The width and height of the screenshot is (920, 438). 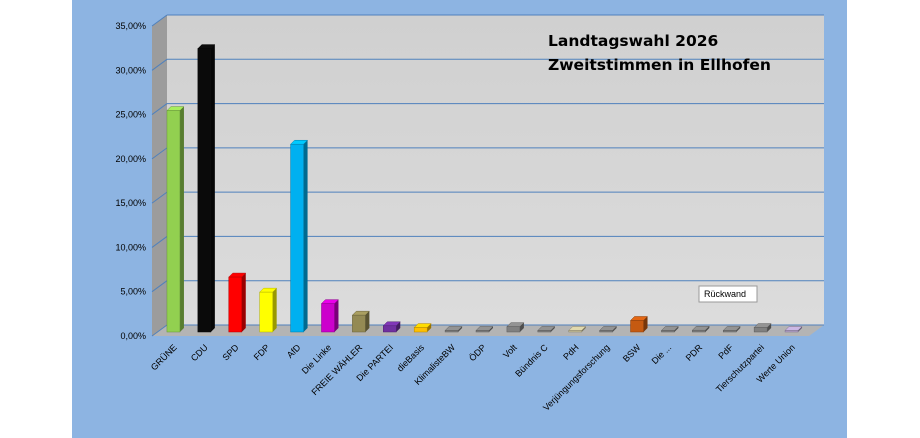 I want to click on x-category-label: Volt, so click(x=510, y=351).